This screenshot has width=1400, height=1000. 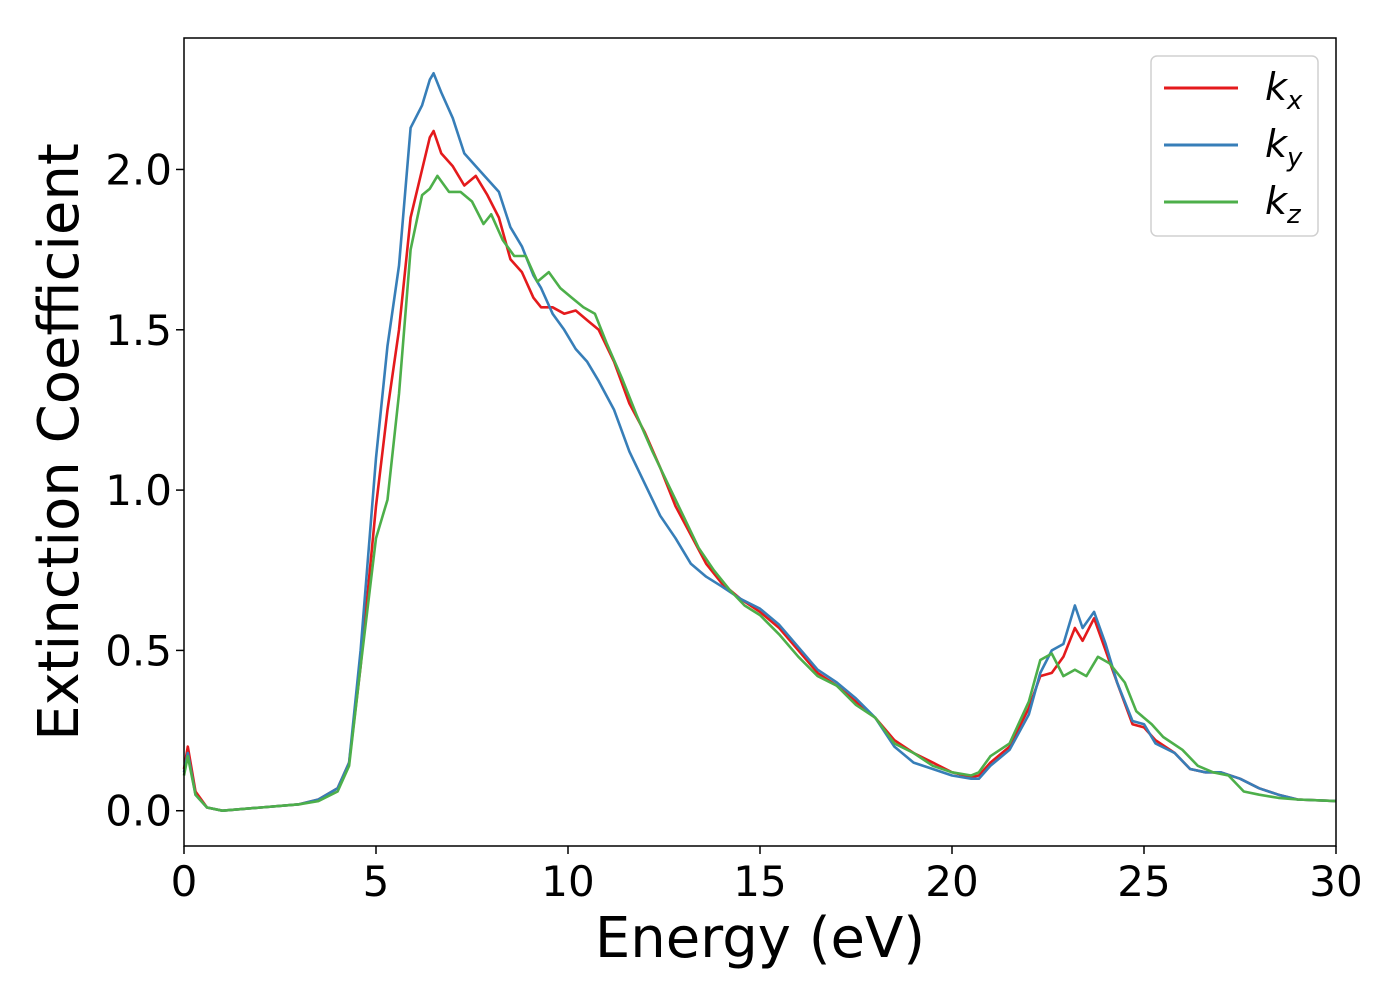 I want to click on x-tick-label: 20, so click(x=951, y=881).